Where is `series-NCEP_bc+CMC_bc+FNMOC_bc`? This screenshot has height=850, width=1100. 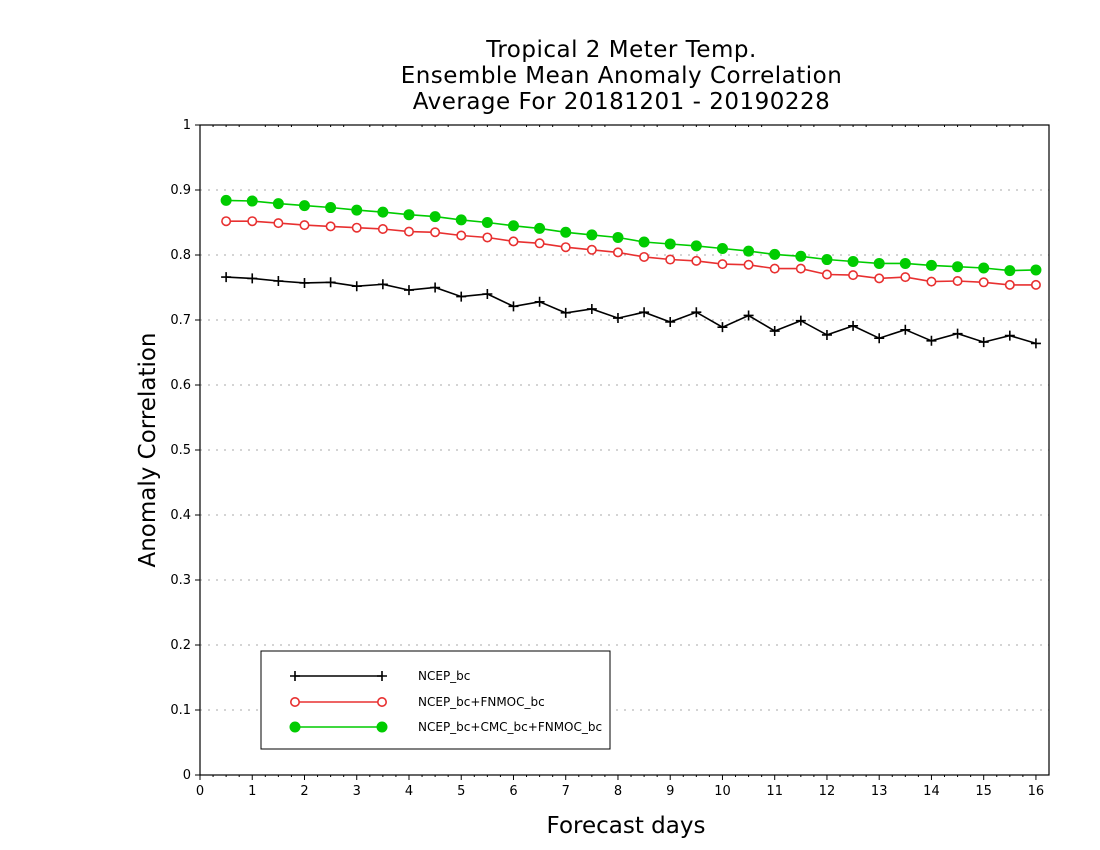 series-NCEP_bc+CMC_bc+FNMOC_bc is located at coordinates (631, 235).